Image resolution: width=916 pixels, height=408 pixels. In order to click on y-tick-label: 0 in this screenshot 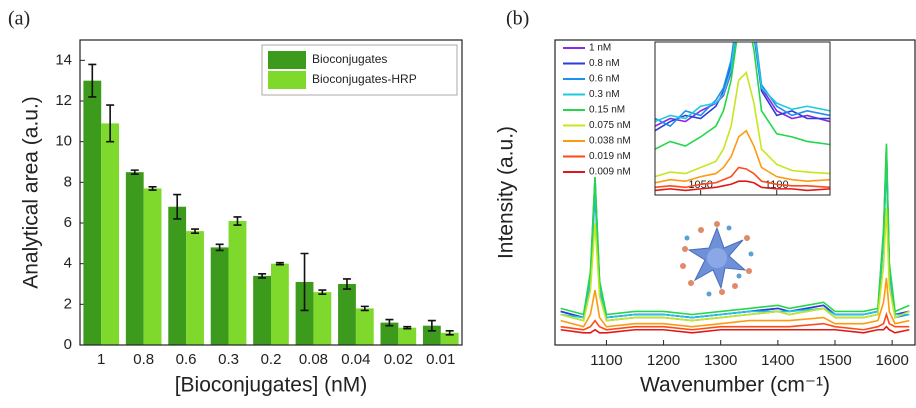, I will do `click(68, 344)`.